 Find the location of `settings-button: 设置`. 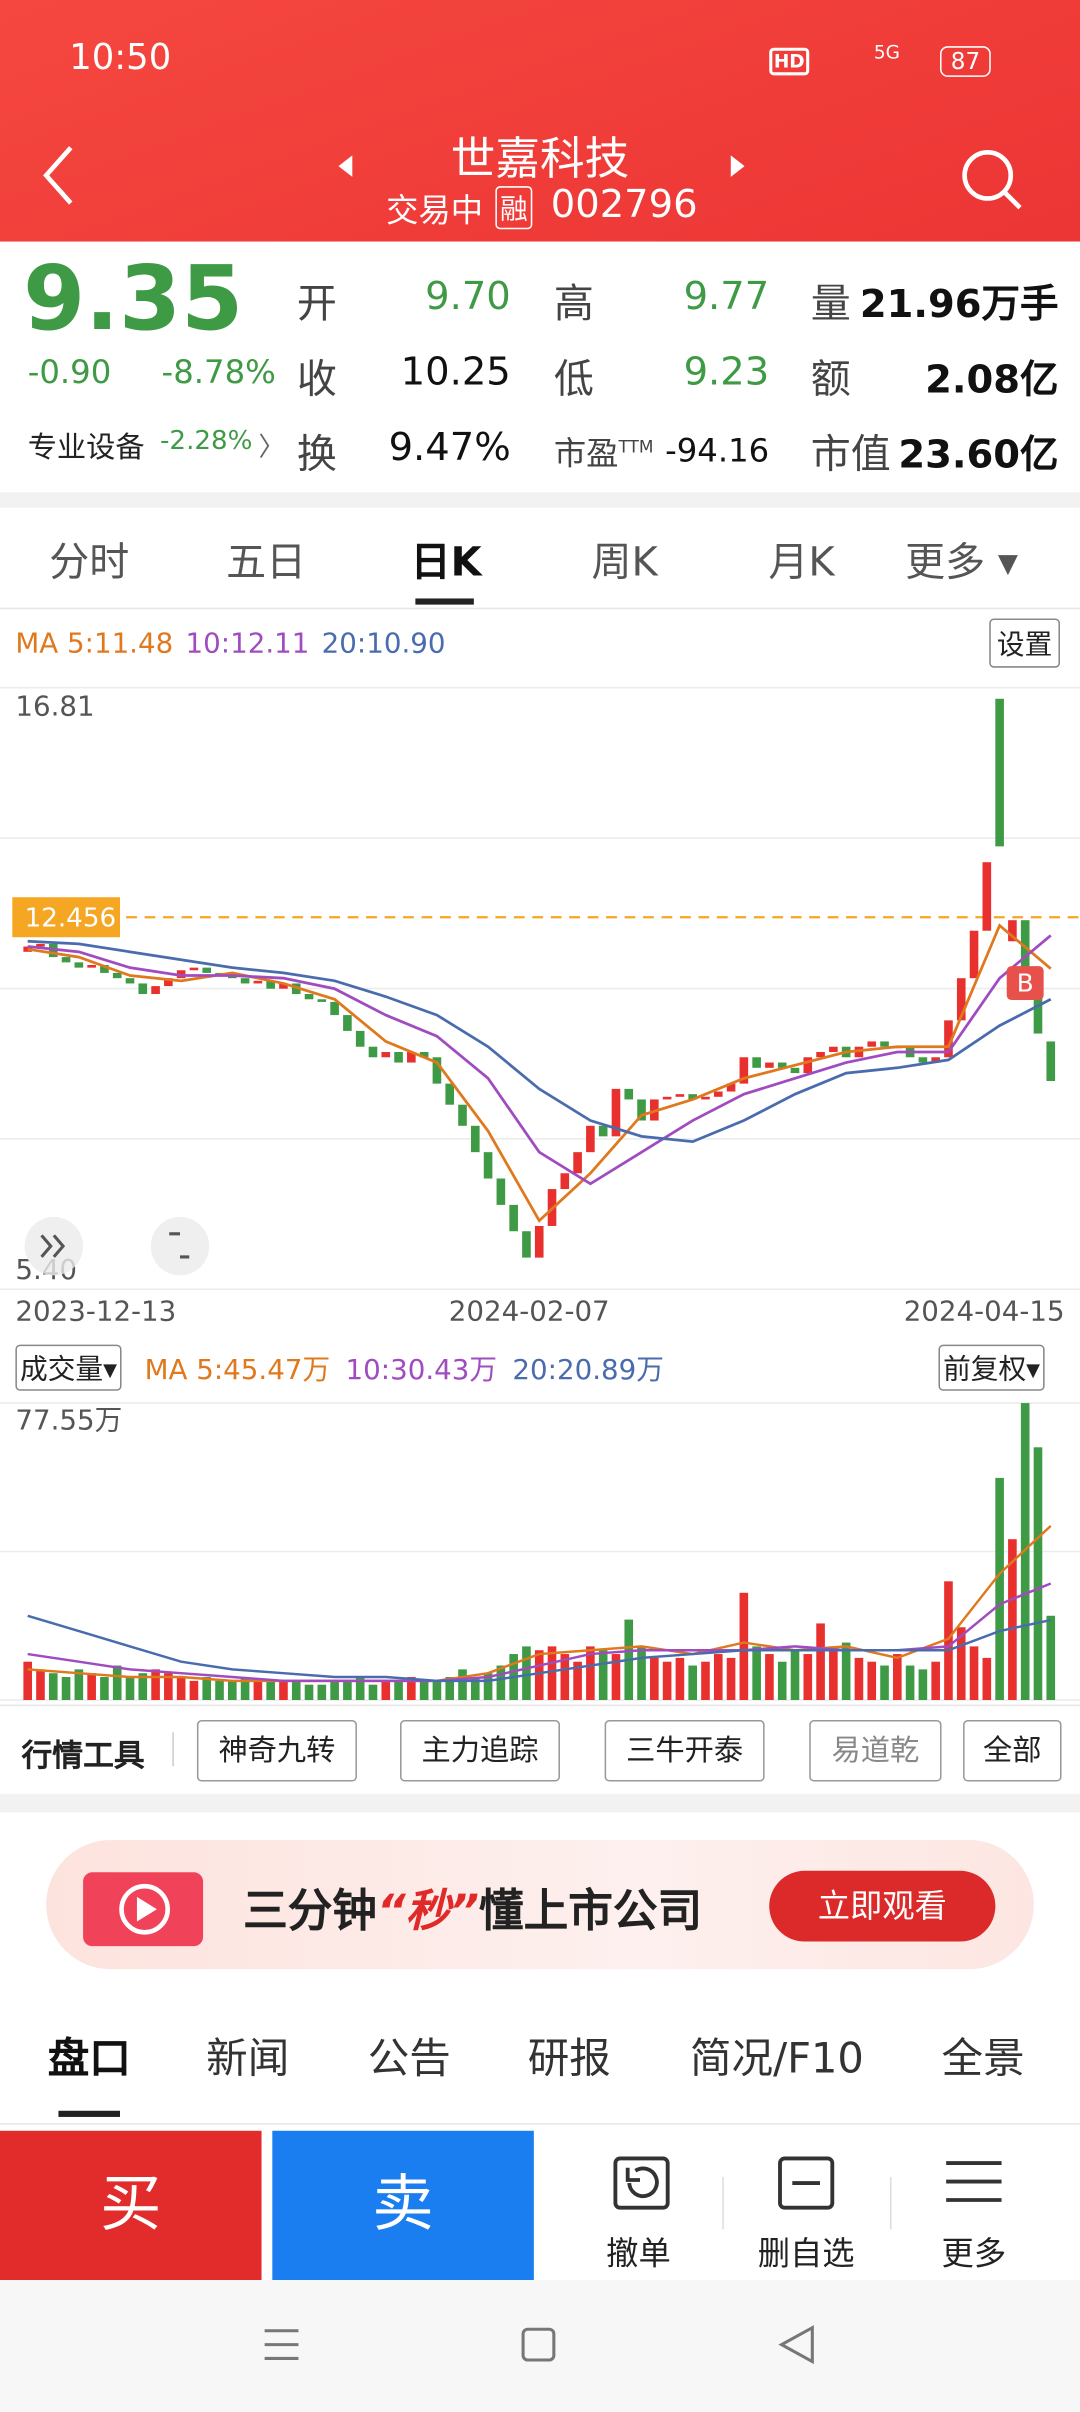

settings-button: 设置 is located at coordinates (1025, 643).